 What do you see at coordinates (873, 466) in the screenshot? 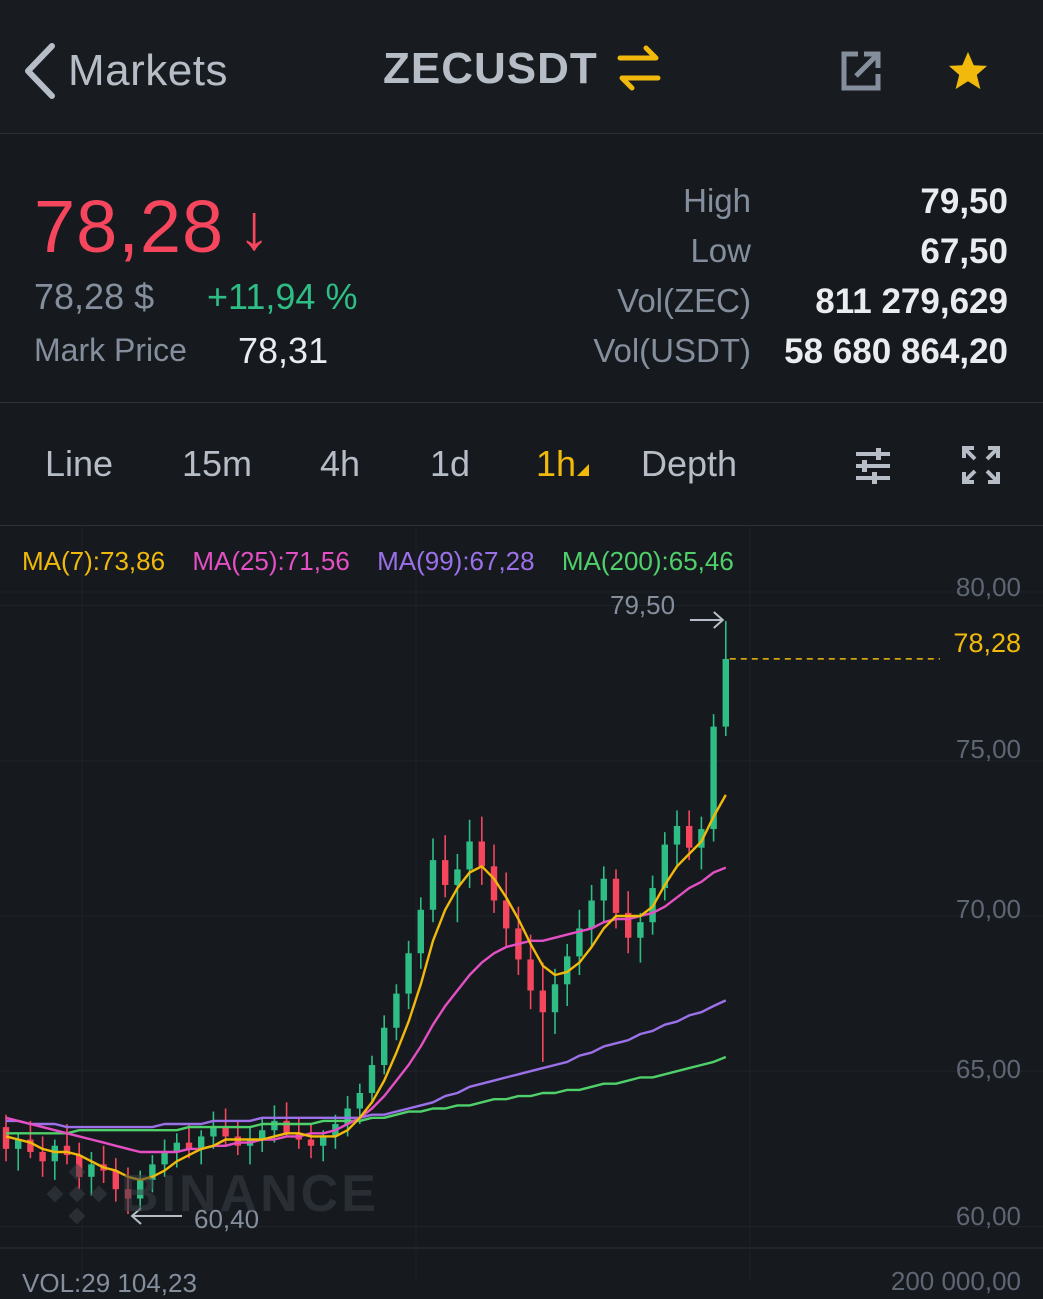
I see `indicator-settings-icon` at bounding box center [873, 466].